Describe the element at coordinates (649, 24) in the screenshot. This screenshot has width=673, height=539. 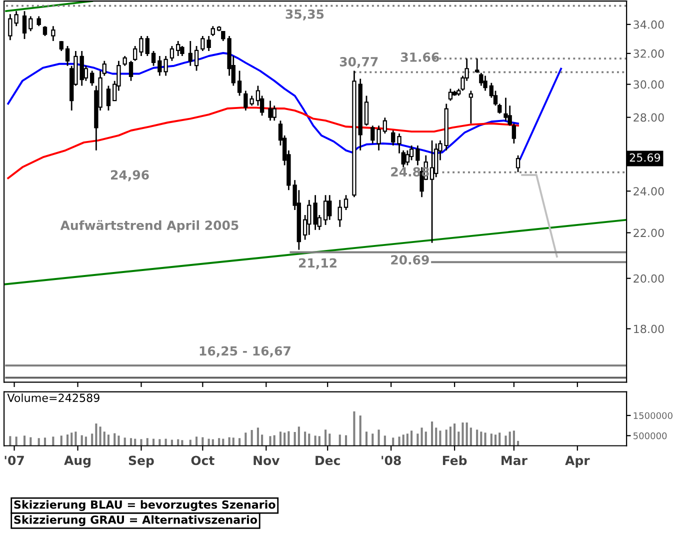
I see `y-tick-label: 34.00` at that location.